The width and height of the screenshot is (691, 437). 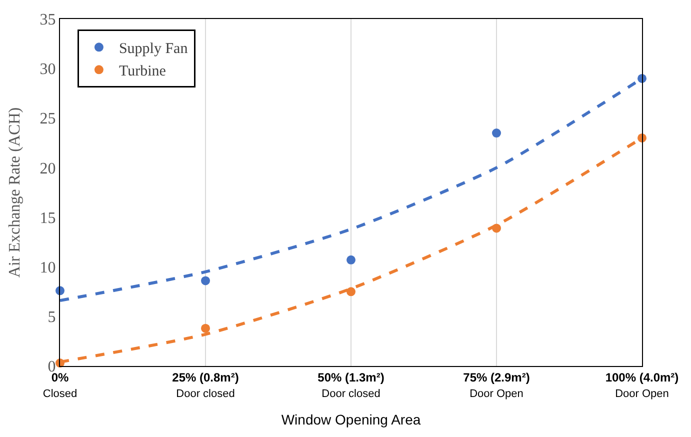 What do you see at coordinates (153, 49) in the screenshot?
I see `legend-label: Supply Fan` at bounding box center [153, 49].